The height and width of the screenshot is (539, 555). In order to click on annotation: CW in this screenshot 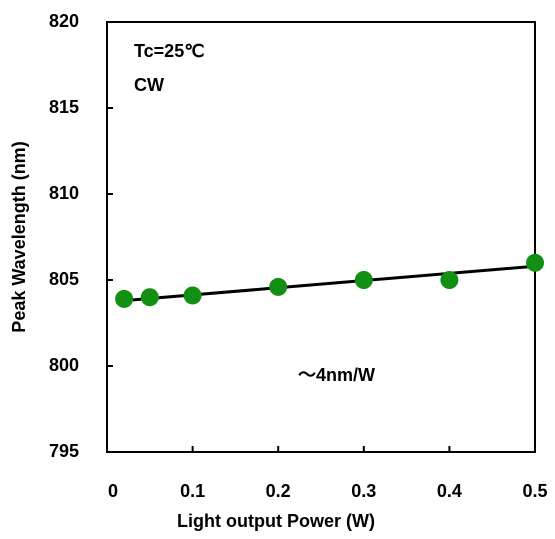, I will do `click(149, 85)`.